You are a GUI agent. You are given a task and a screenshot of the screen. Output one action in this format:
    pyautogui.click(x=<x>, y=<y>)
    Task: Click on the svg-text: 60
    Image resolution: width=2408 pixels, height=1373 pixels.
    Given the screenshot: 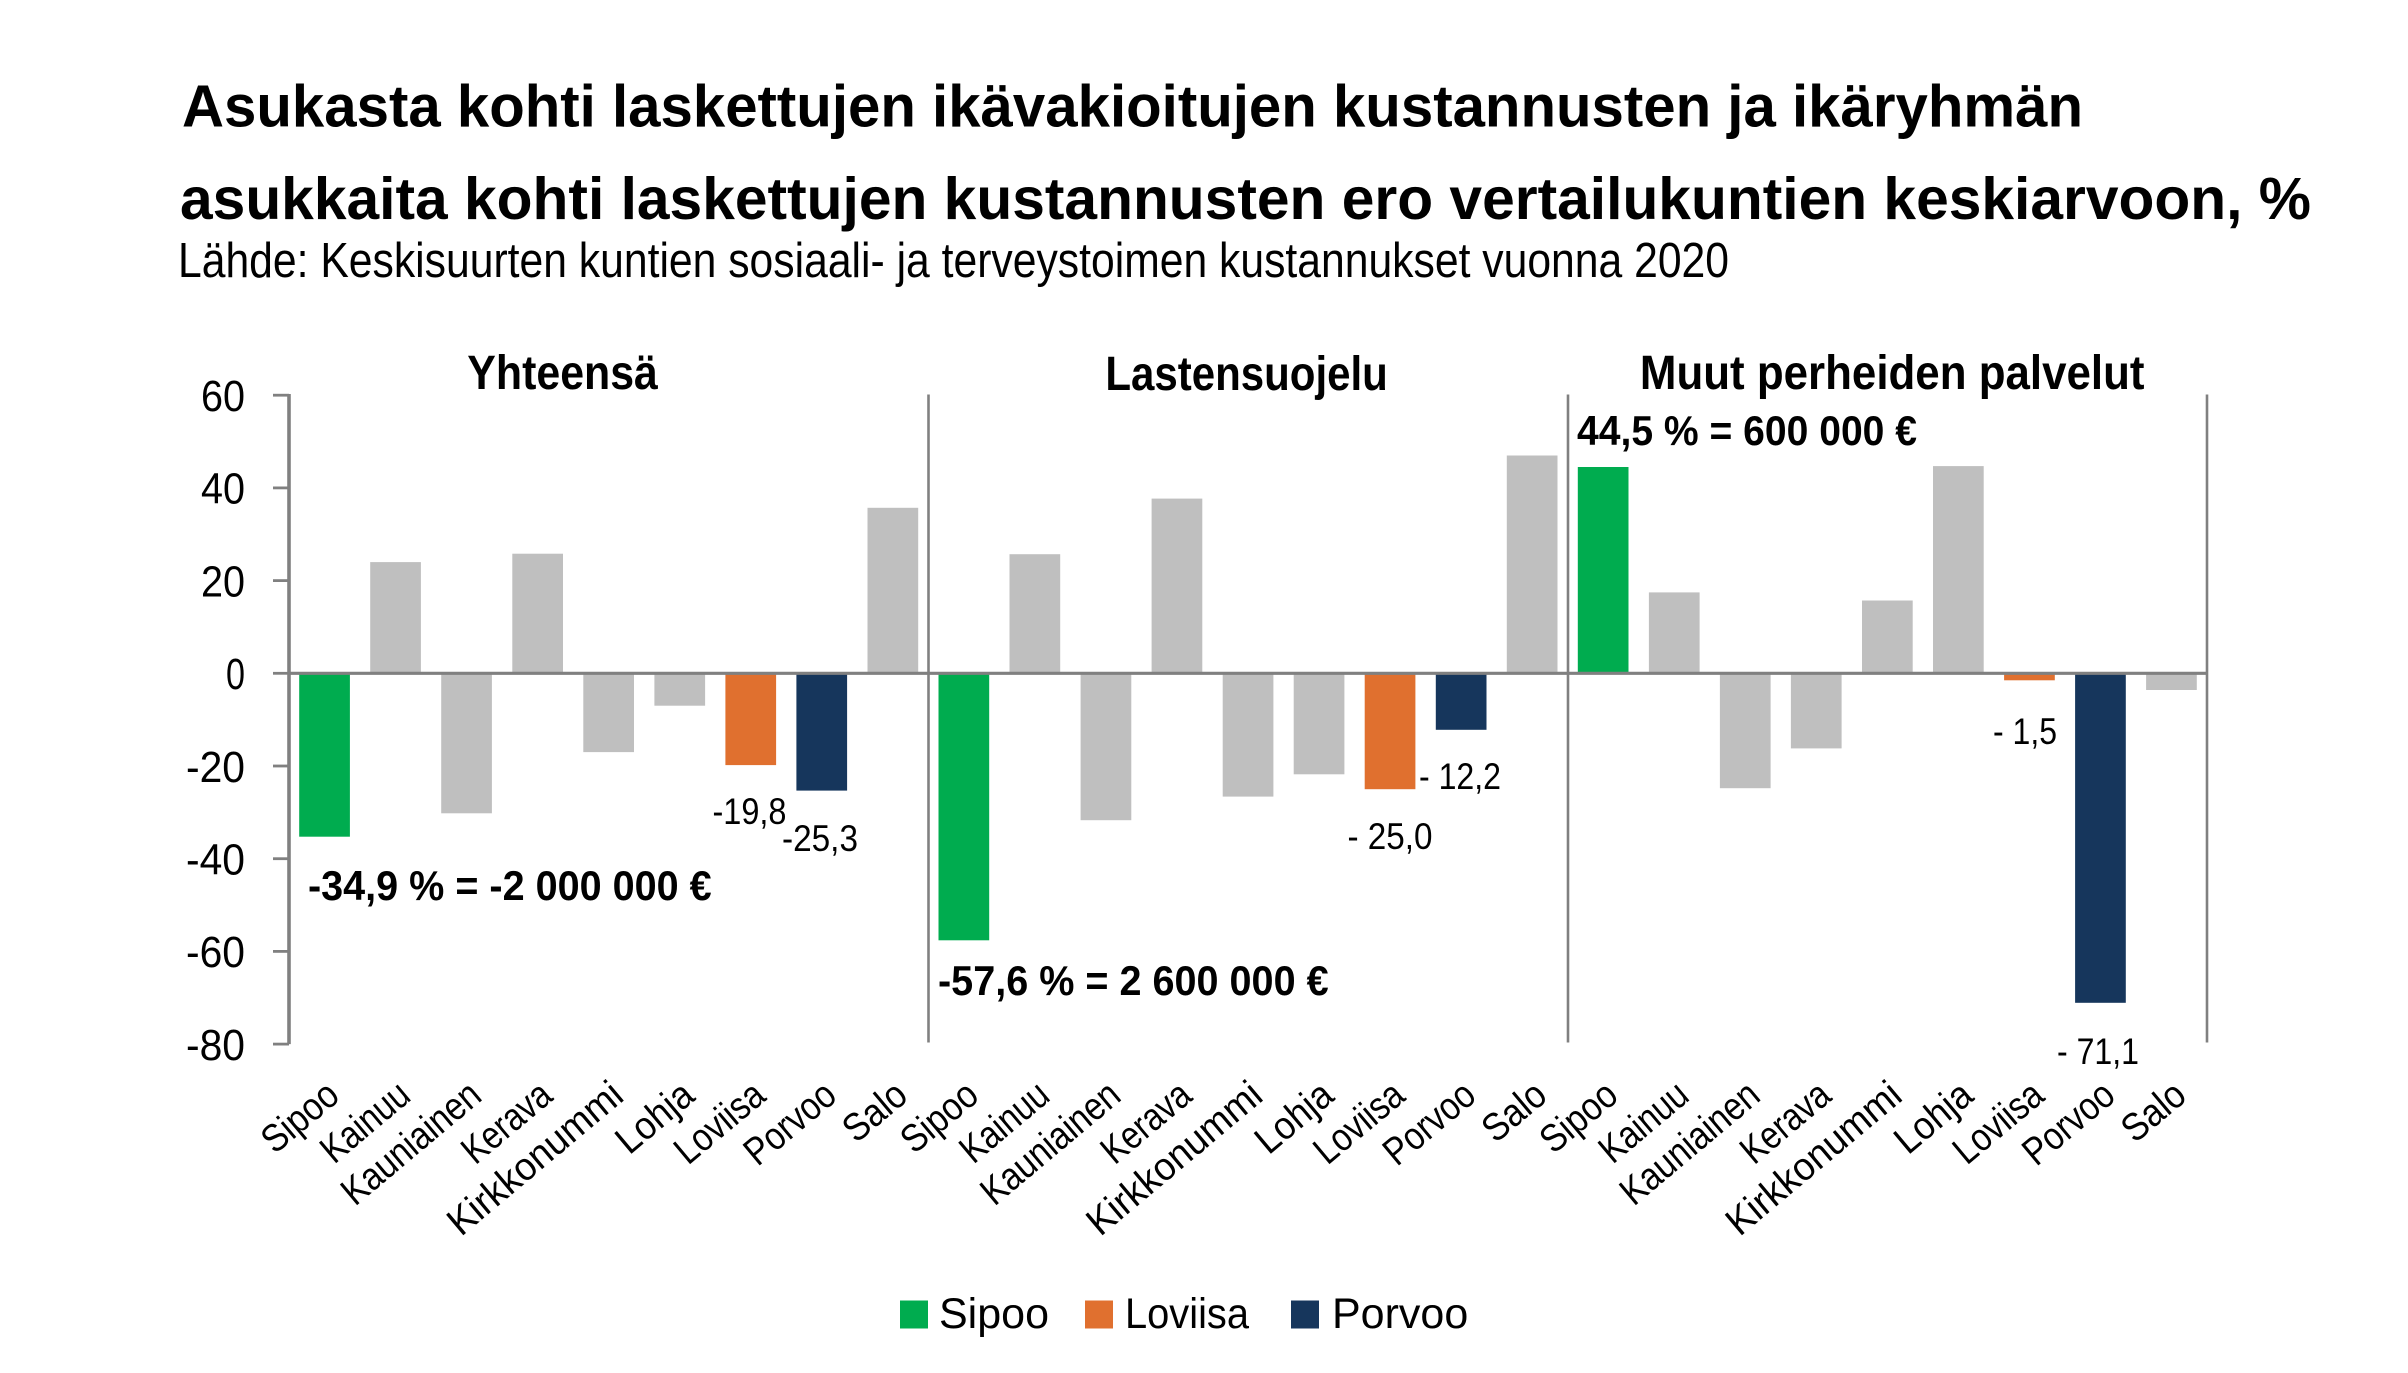 What is the action you would take?
    pyautogui.click(x=223, y=396)
    